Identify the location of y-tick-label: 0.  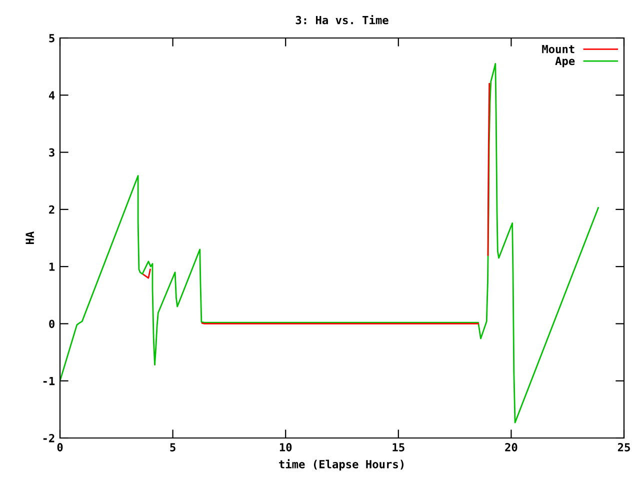
(51, 324).